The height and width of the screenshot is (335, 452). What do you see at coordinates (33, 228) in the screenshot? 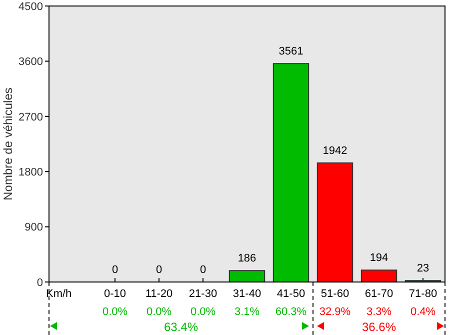
I see `y-tick-label: 900` at bounding box center [33, 228].